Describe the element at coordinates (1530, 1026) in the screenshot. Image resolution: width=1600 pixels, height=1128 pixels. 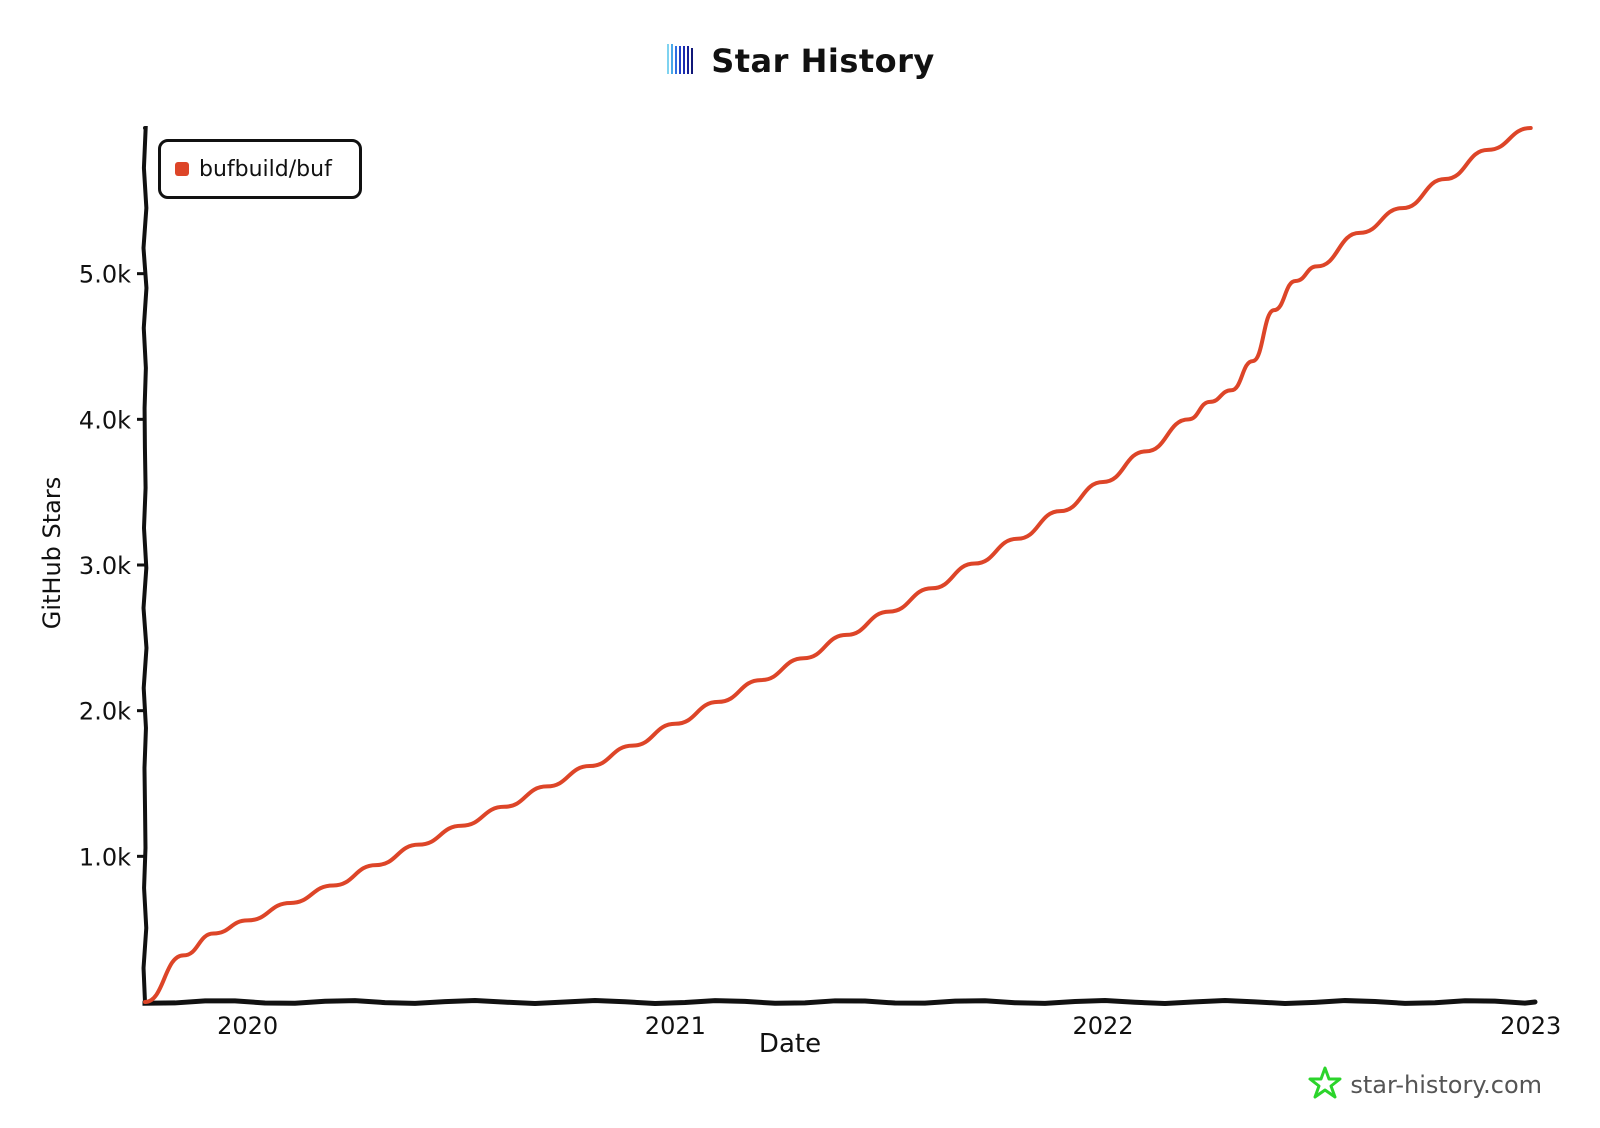
I see `x-tick-label: 2023` at that location.